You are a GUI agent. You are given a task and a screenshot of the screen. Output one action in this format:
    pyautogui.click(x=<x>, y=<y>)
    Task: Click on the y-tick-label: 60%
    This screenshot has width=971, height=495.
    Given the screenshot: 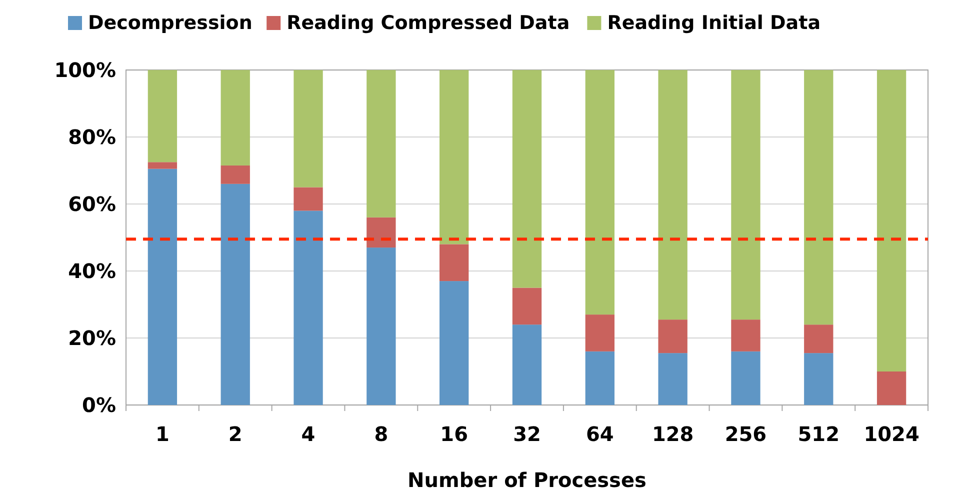 What is the action you would take?
    pyautogui.click(x=92, y=204)
    